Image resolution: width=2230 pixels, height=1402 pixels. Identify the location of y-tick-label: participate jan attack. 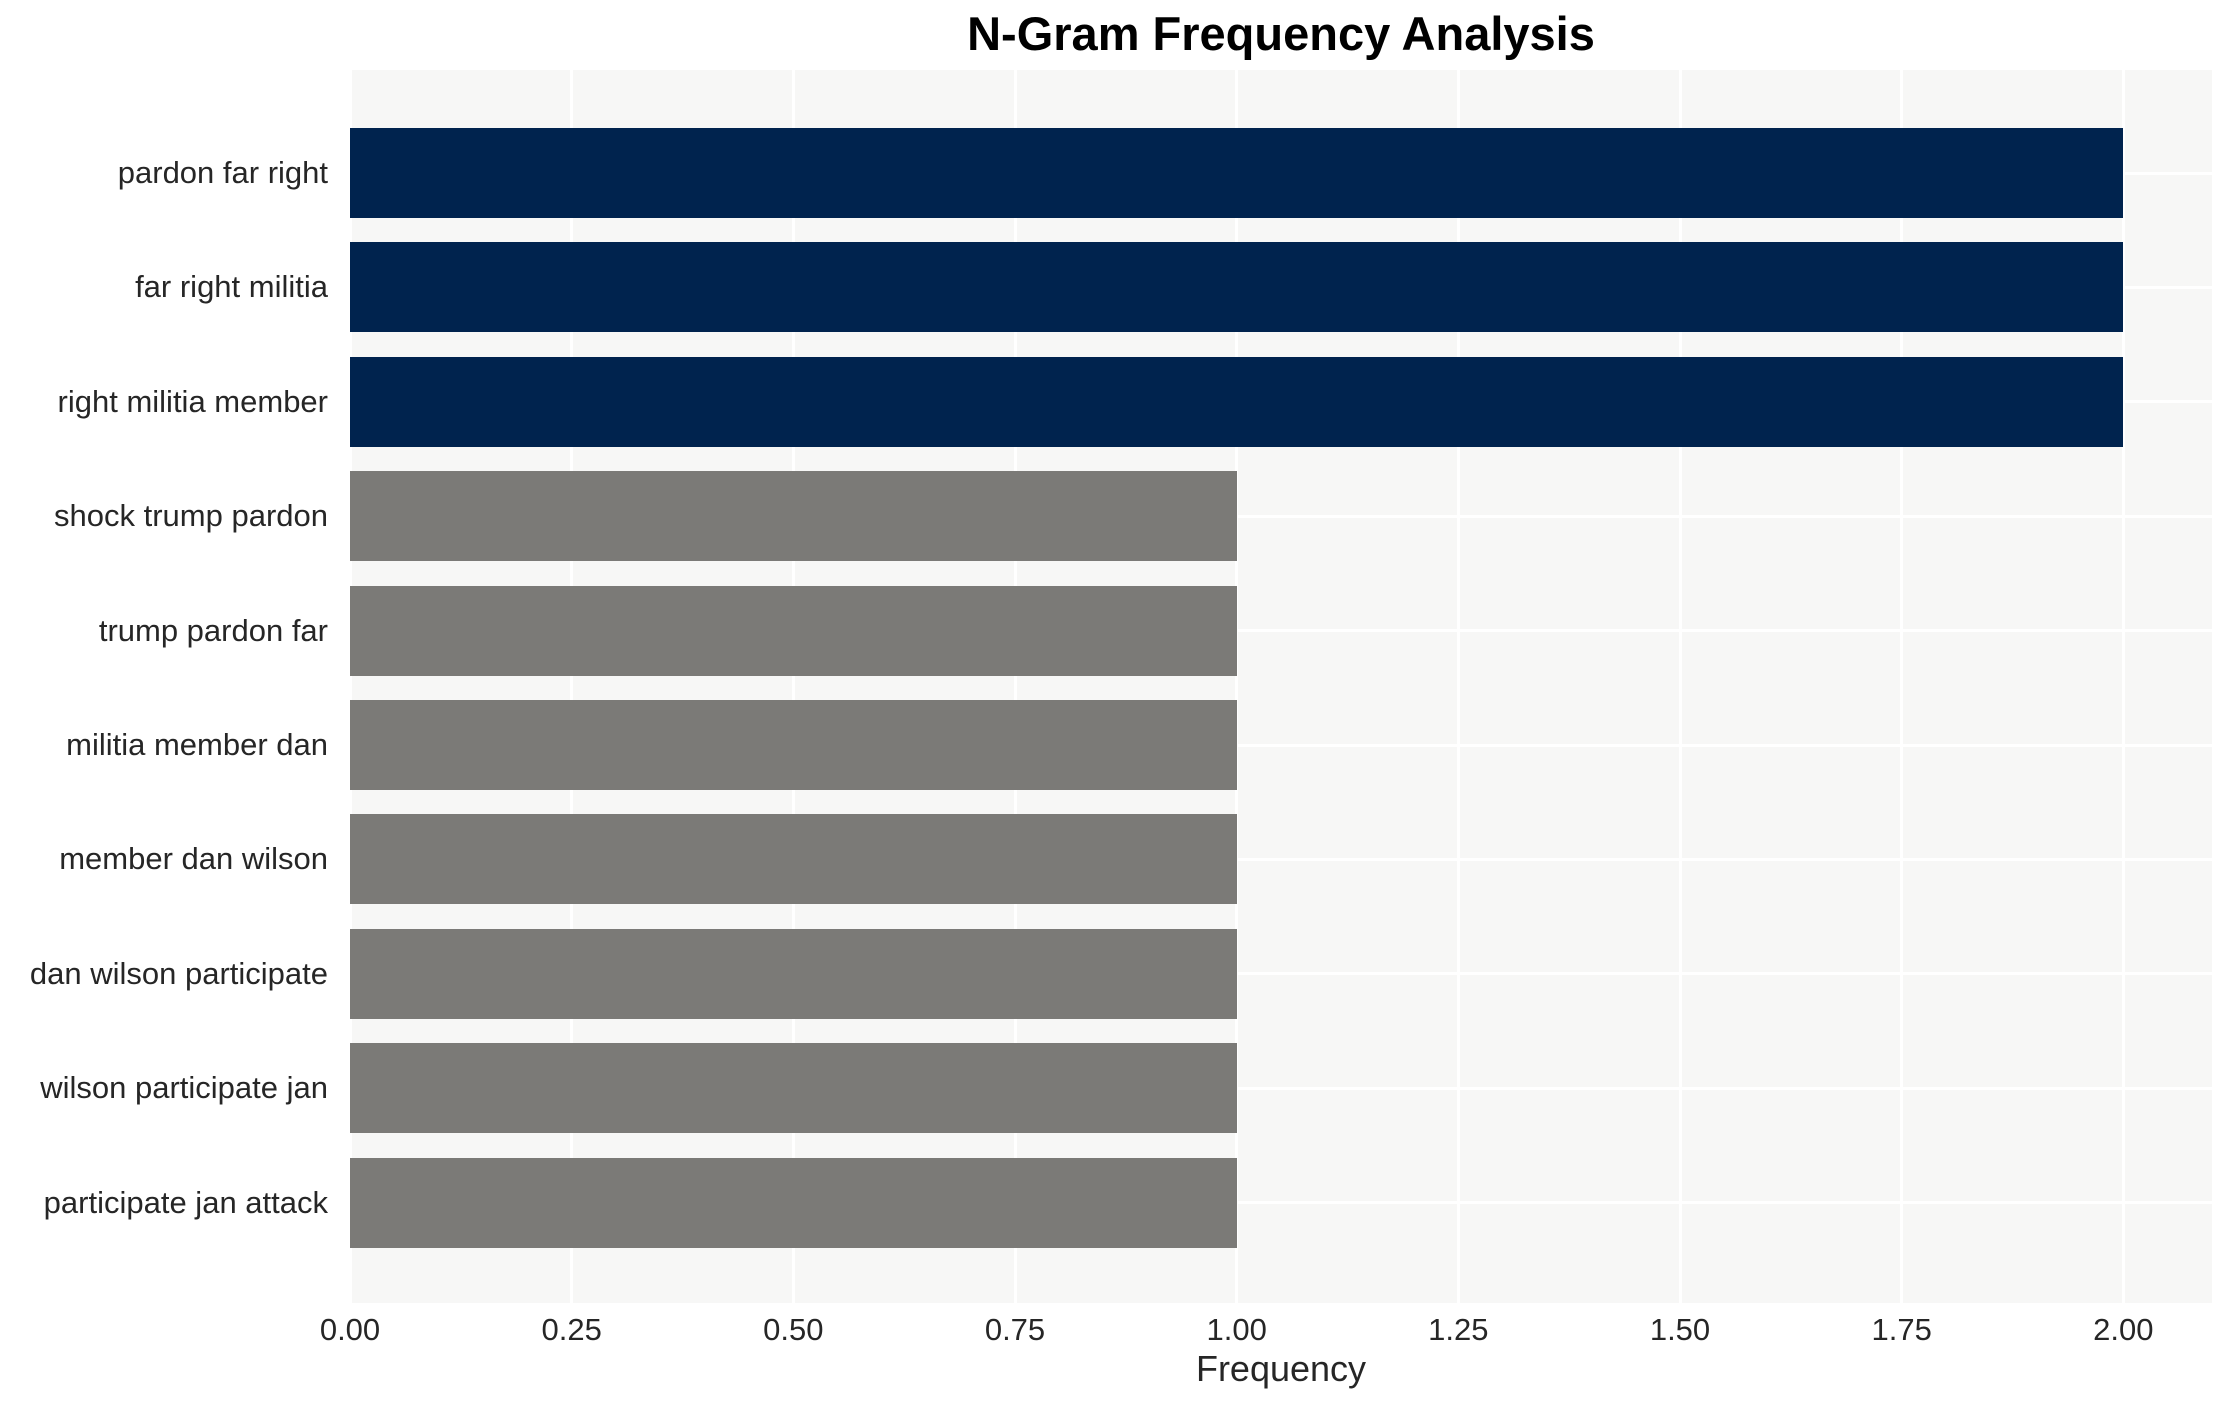
(185, 1202).